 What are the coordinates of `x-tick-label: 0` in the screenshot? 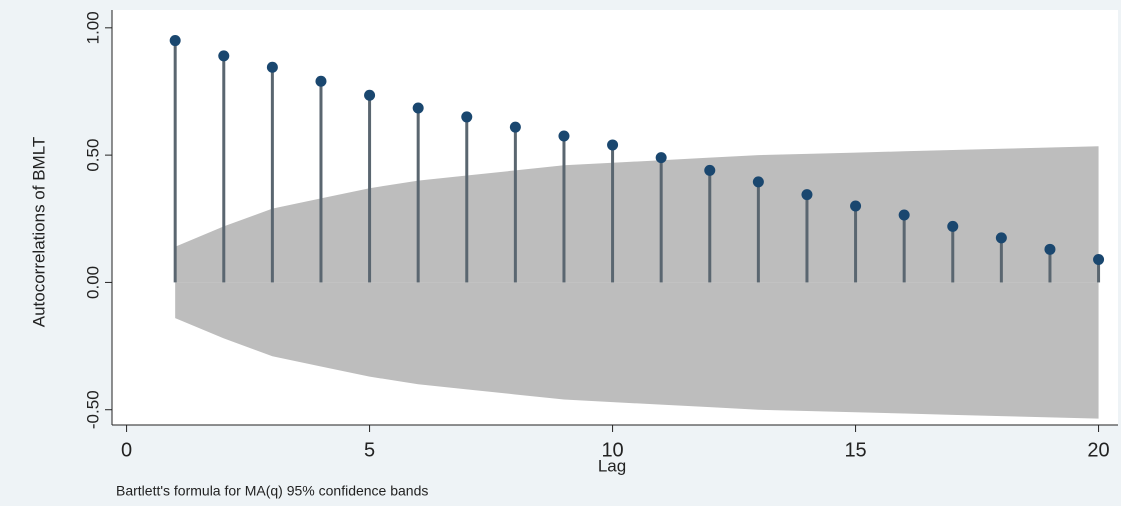 It's located at (126, 450).